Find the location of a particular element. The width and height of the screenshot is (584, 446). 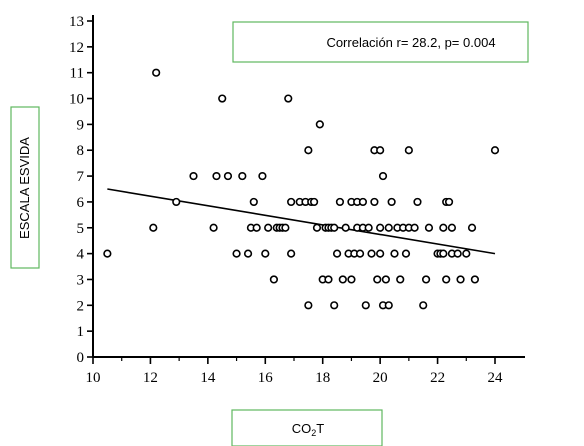

x-tick-label: 24 is located at coordinates (496, 378).